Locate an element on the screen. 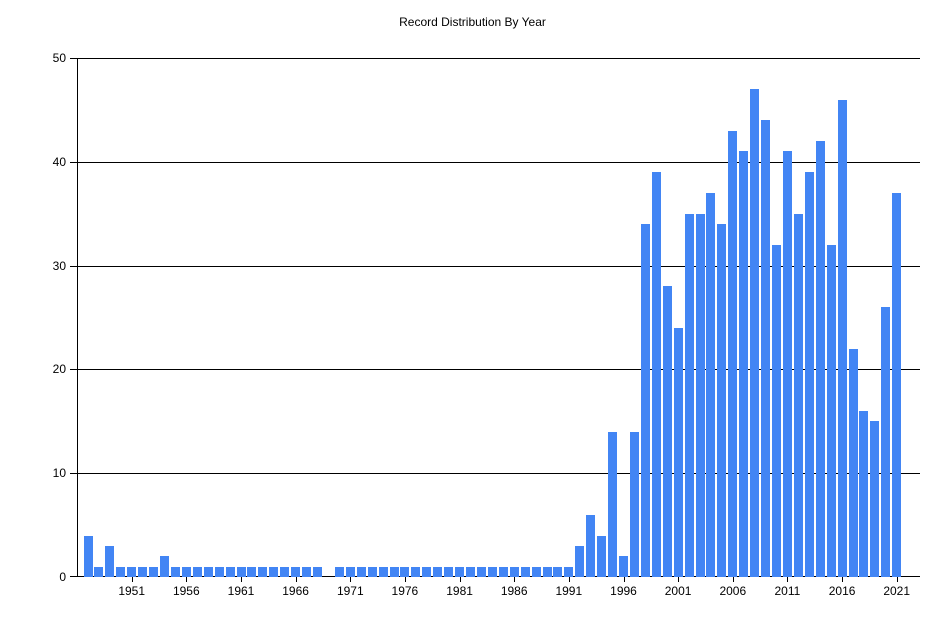 The image size is (945, 630). bar-1959 is located at coordinates (219, 571).